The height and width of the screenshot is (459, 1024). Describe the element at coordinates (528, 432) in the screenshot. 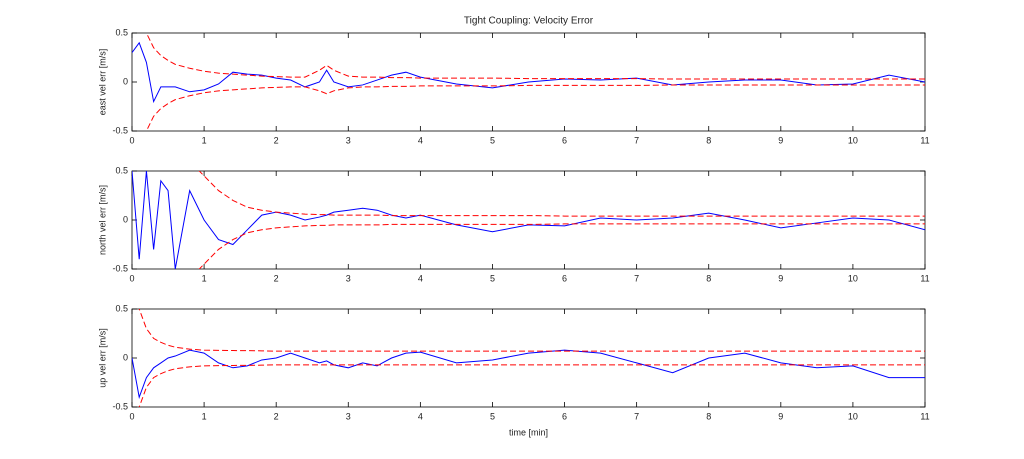

I see `x-axis-label: time [min]` at that location.